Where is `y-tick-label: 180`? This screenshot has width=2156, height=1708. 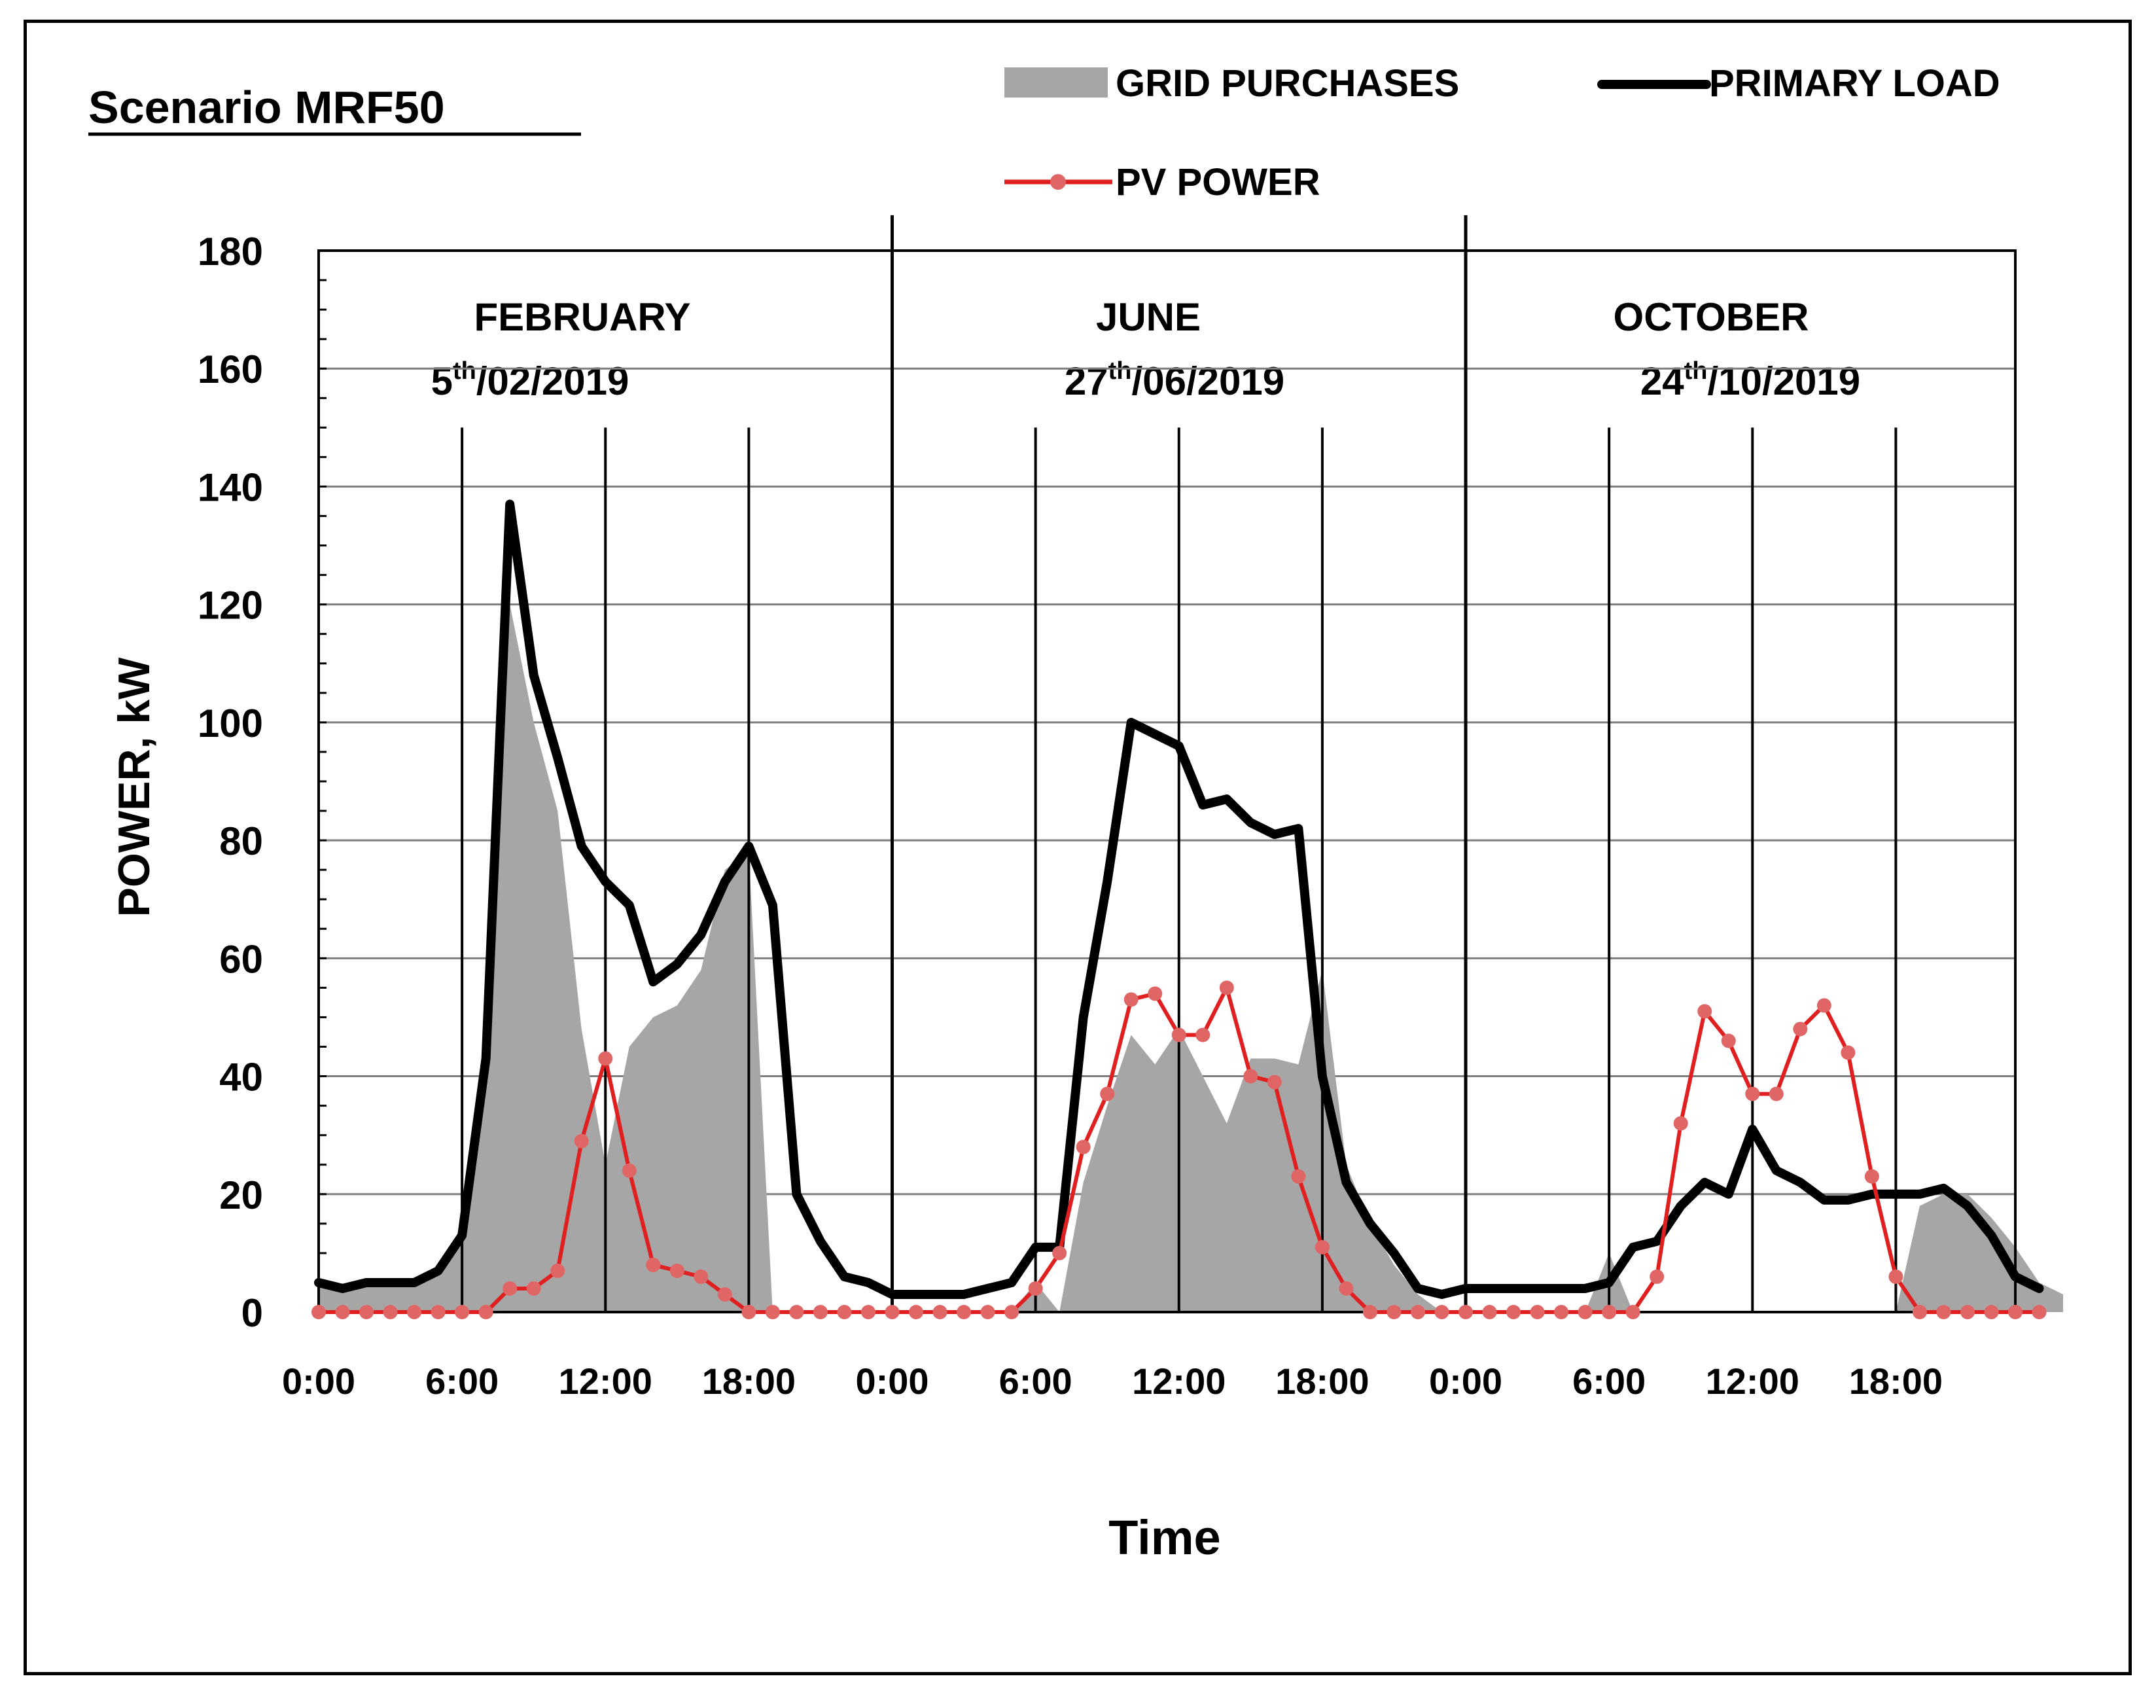
y-tick-label: 180 is located at coordinates (230, 252).